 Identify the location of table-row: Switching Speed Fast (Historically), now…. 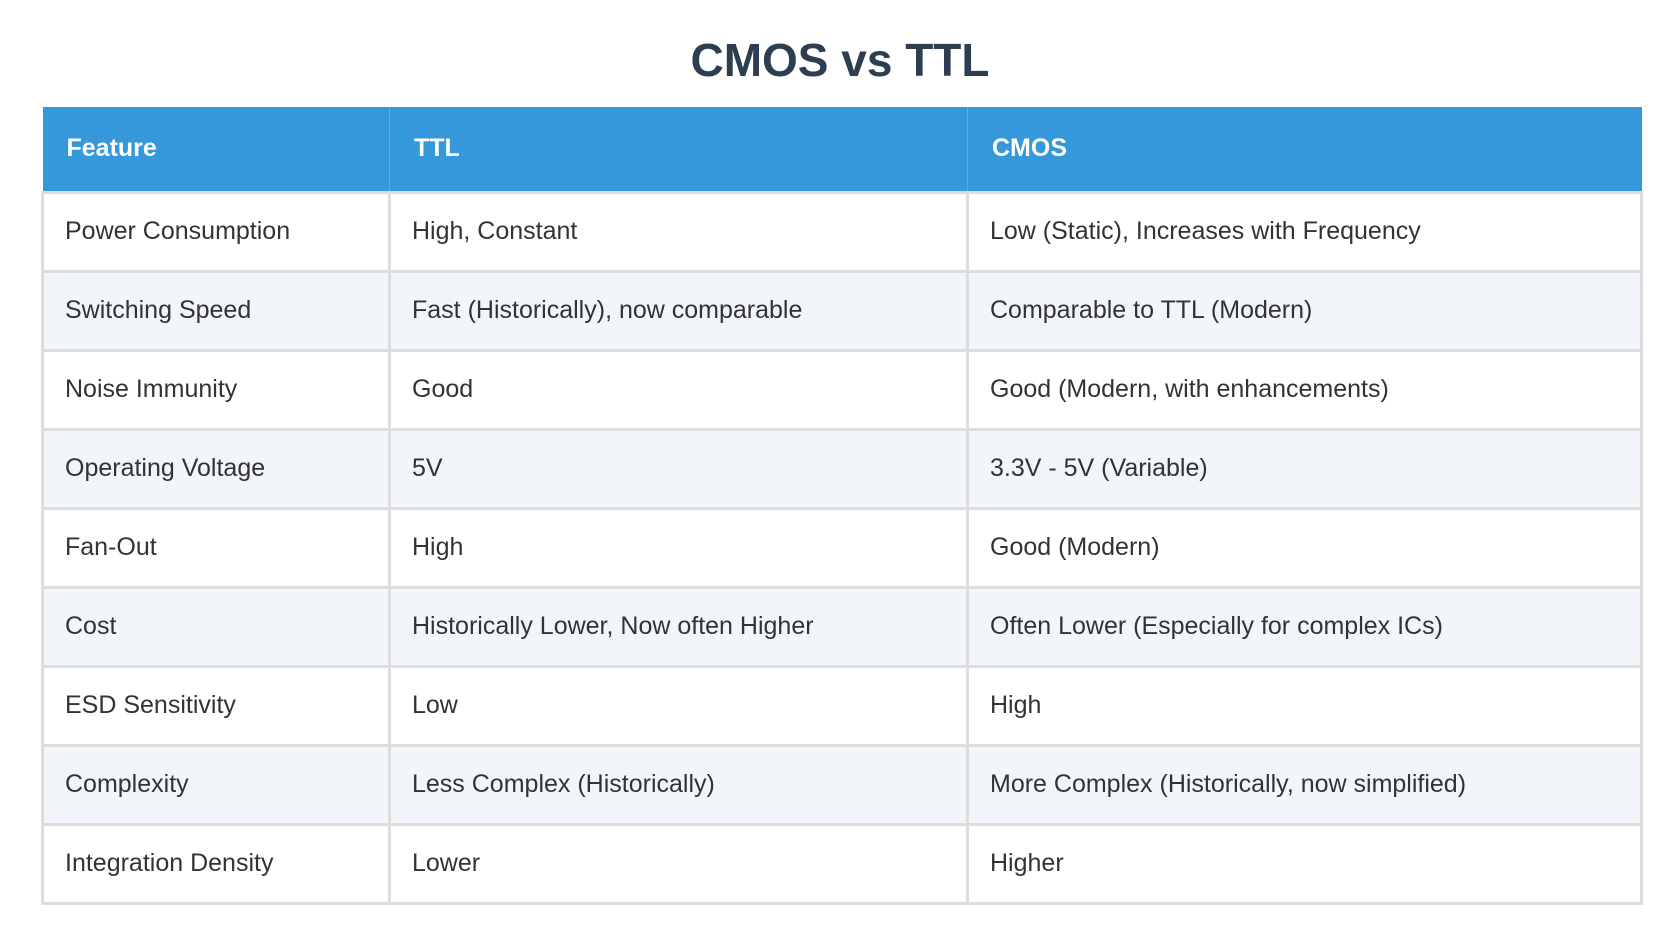
(842, 310).